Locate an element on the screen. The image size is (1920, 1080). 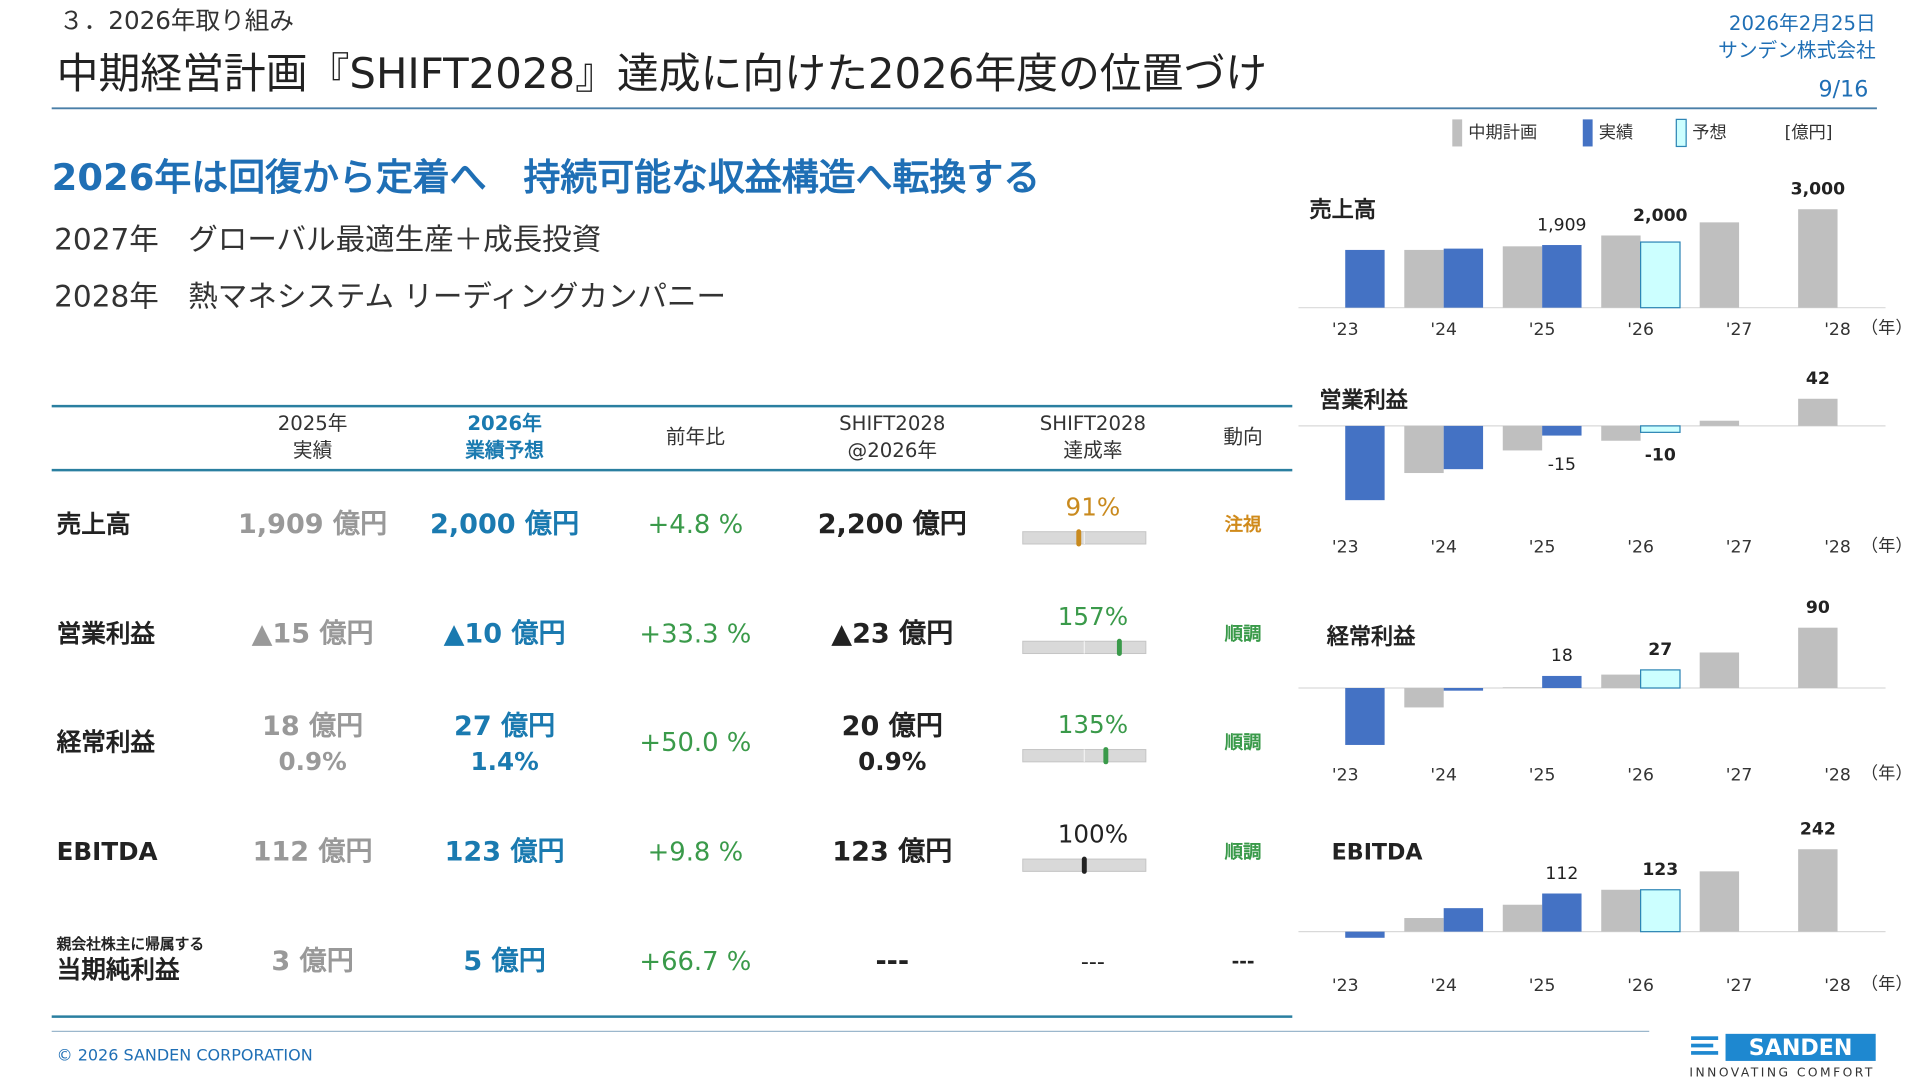
chart-title: 営業利益 is located at coordinates (1363, 401).